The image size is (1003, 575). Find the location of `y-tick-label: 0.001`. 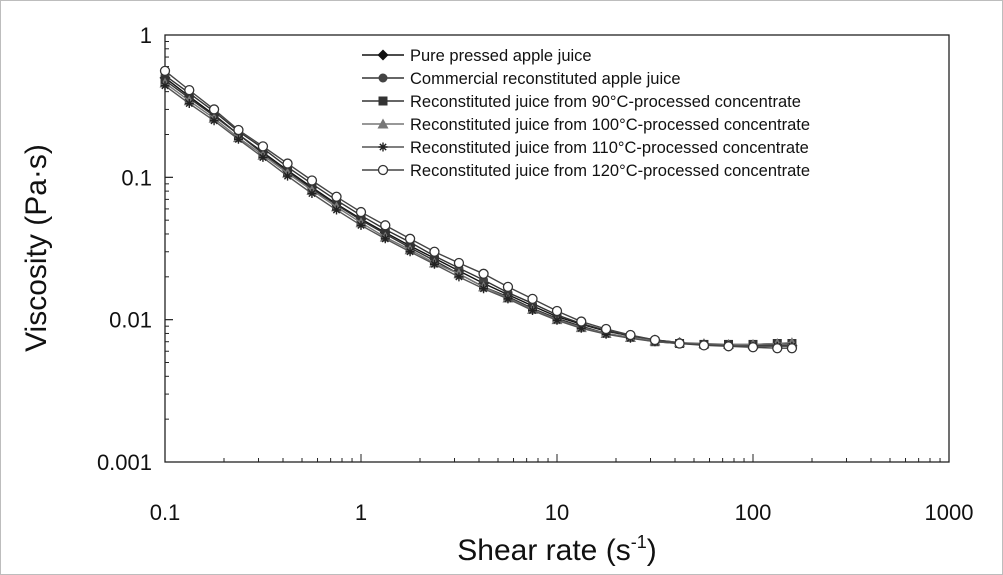

y-tick-label: 0.001 is located at coordinates (124, 462).